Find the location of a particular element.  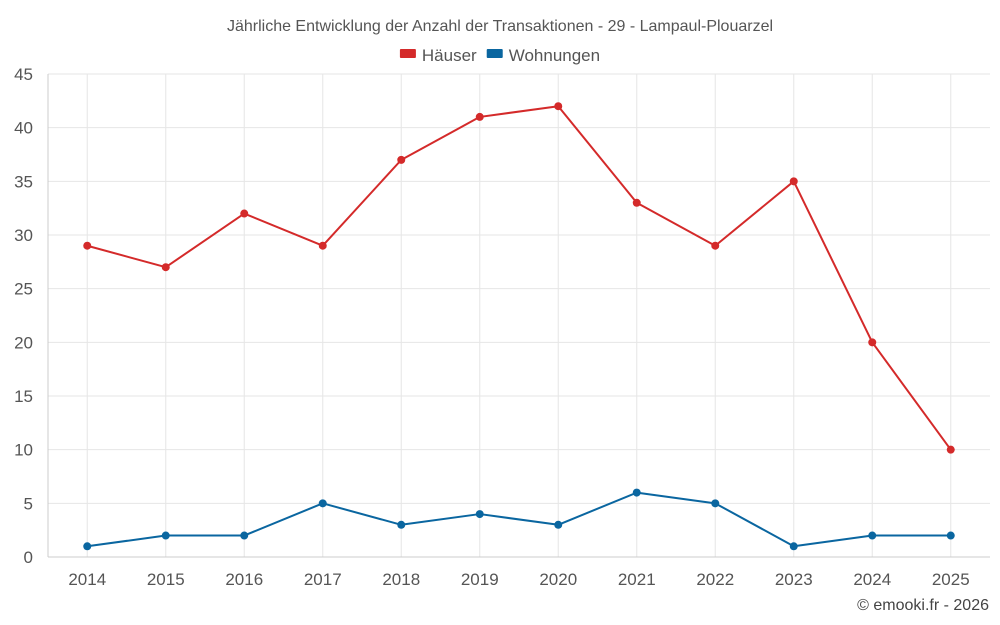

y-axis: 0 5 10 15 20 25 30 35 40 45 is located at coordinates (23, 316).